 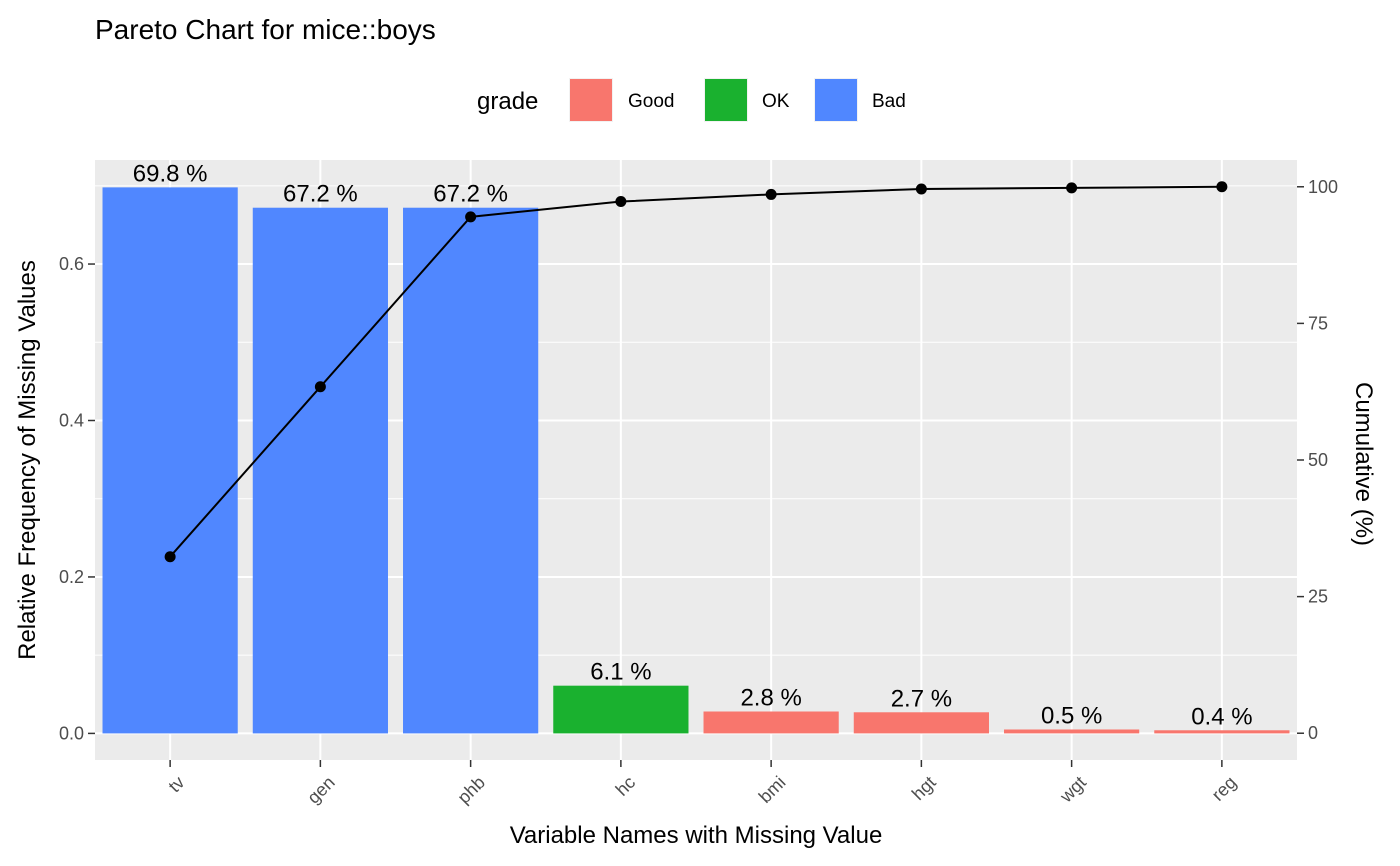 What do you see at coordinates (771, 722) in the screenshot?
I see `bar-bmi` at bounding box center [771, 722].